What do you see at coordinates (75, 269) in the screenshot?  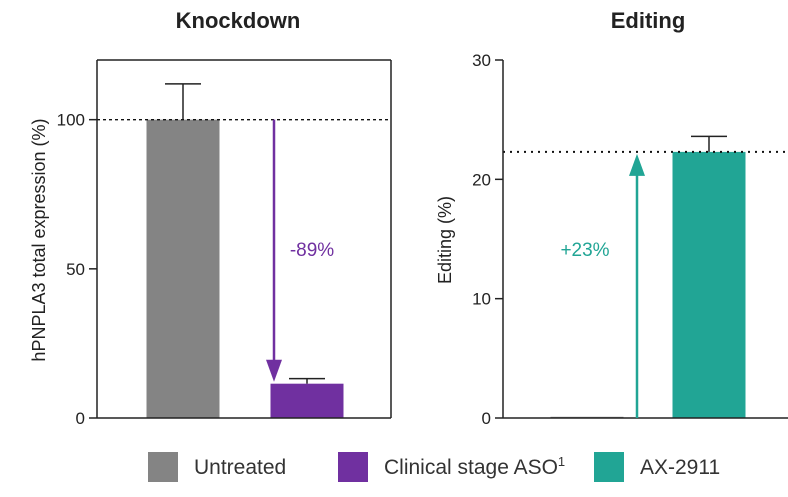 I see `y-tick-label: 50` at bounding box center [75, 269].